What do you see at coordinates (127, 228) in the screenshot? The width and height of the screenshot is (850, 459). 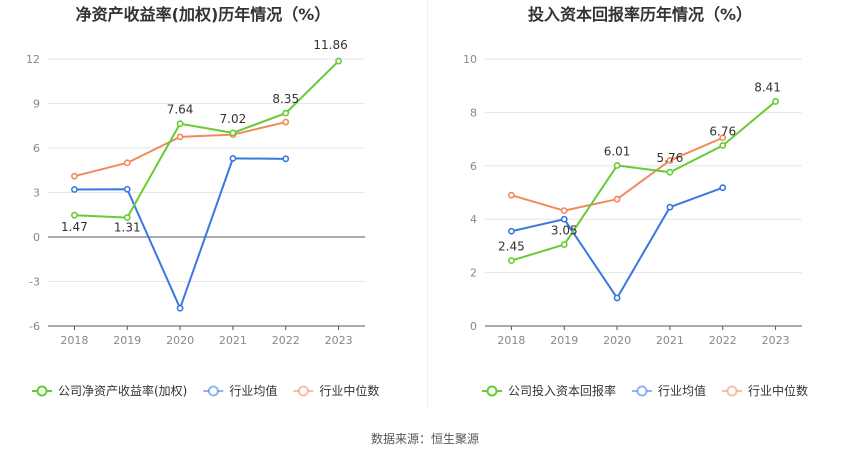 I see `data-label: 1.31` at bounding box center [127, 228].